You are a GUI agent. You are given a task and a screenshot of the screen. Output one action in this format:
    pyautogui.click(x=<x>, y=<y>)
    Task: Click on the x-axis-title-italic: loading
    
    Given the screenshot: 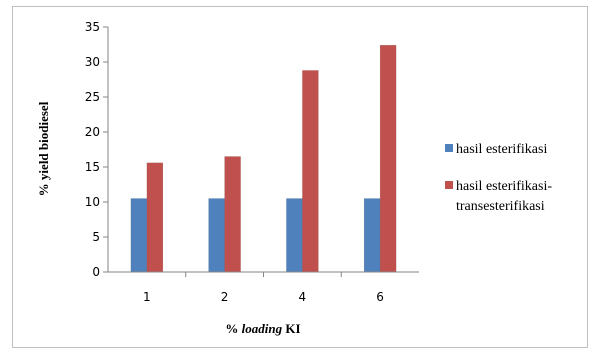 What is the action you would take?
    pyautogui.click(x=262, y=328)
    